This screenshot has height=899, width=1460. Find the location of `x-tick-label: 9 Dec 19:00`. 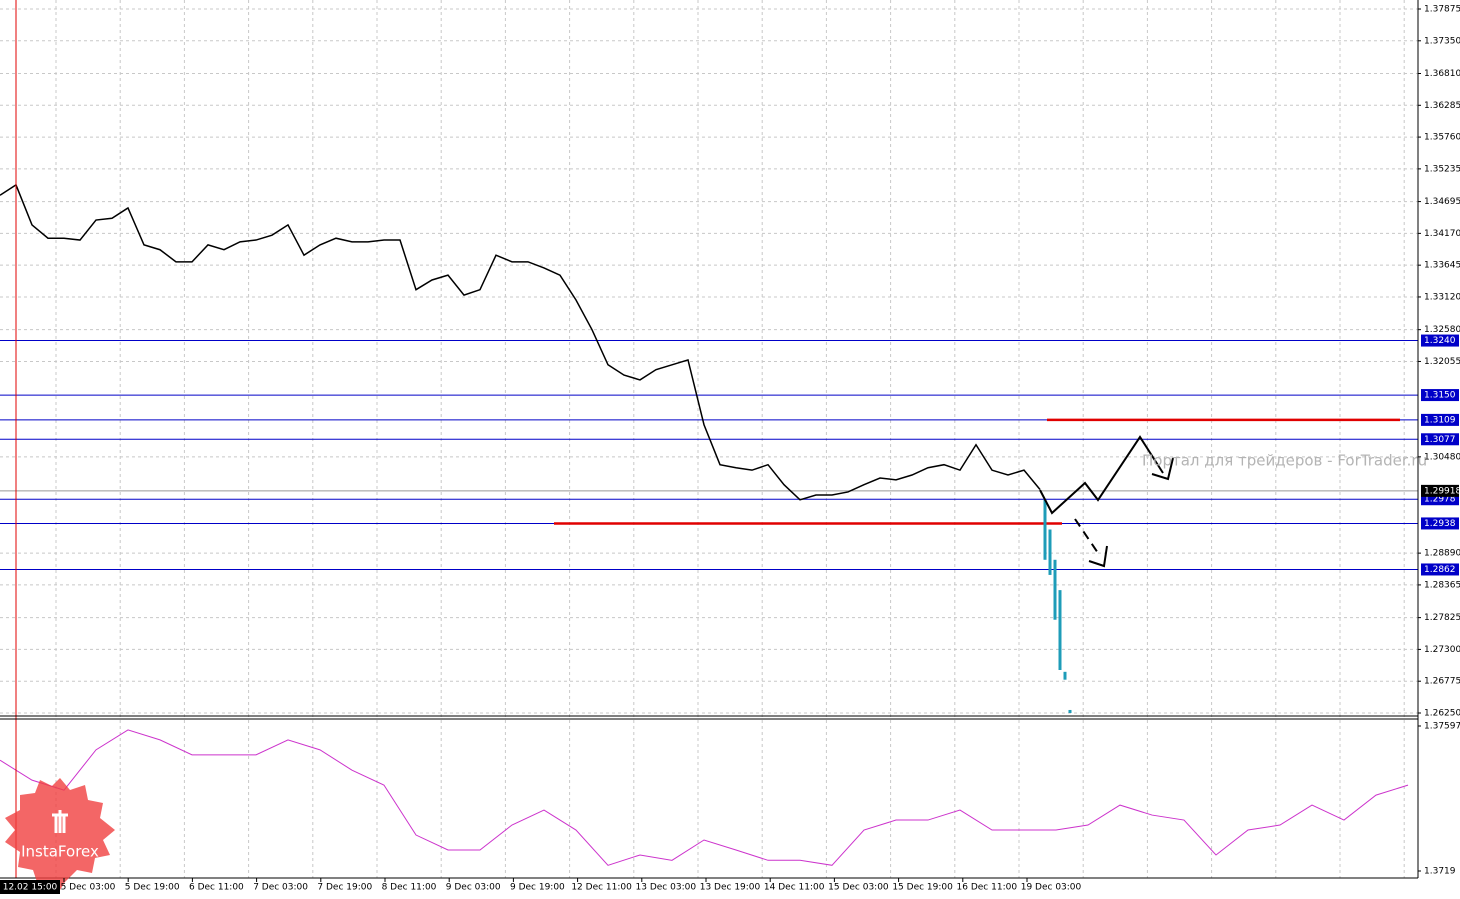

x-tick-label: 9 Dec 19:00 is located at coordinates (537, 888).